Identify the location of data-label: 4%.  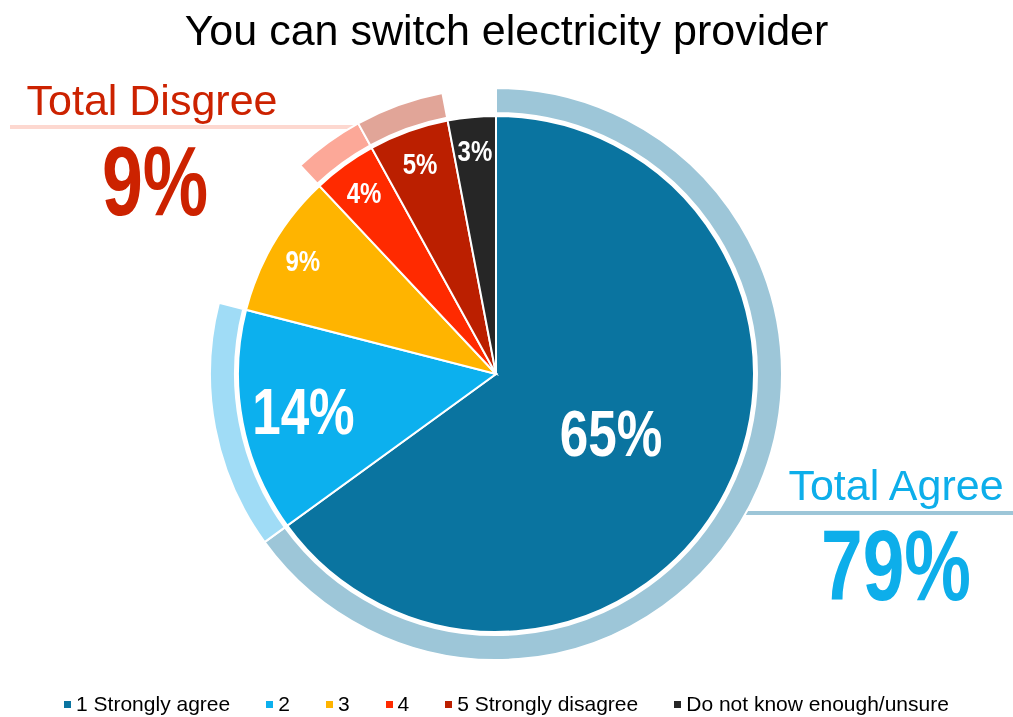
(364, 192).